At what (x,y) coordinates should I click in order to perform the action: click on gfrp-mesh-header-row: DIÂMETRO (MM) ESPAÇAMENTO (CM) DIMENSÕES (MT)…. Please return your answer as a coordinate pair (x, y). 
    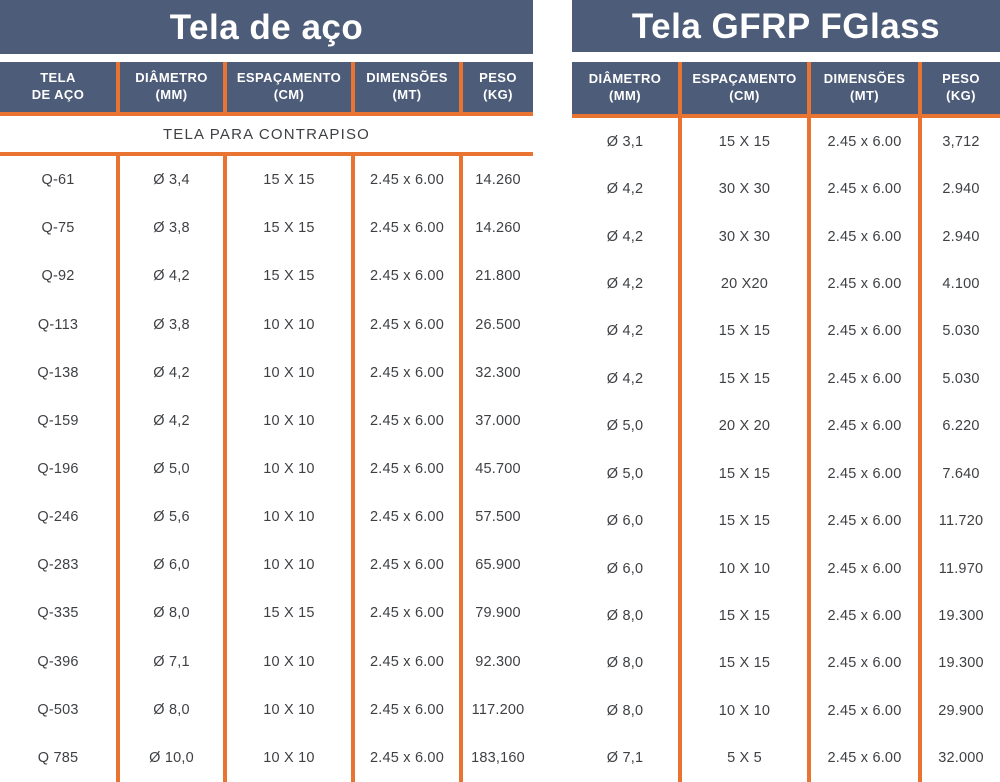
    Looking at the image, I should click on (786, 88).